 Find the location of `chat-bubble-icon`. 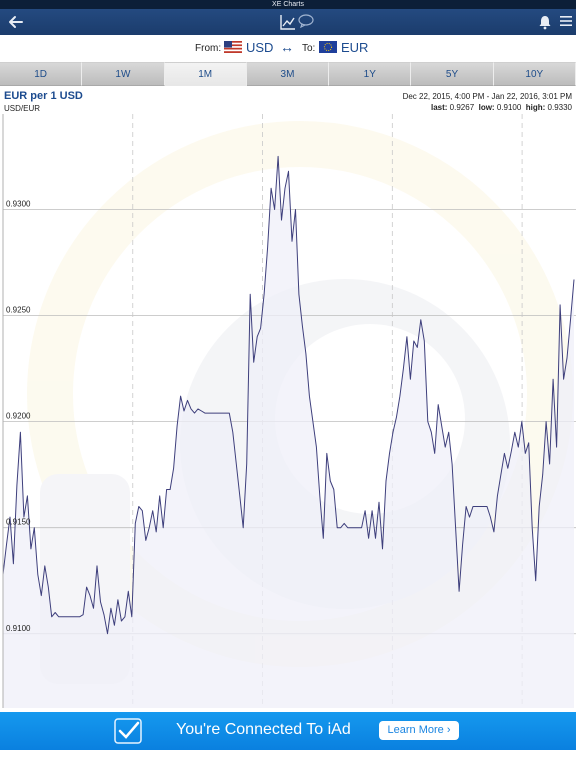

chat-bubble-icon is located at coordinates (306, 21).